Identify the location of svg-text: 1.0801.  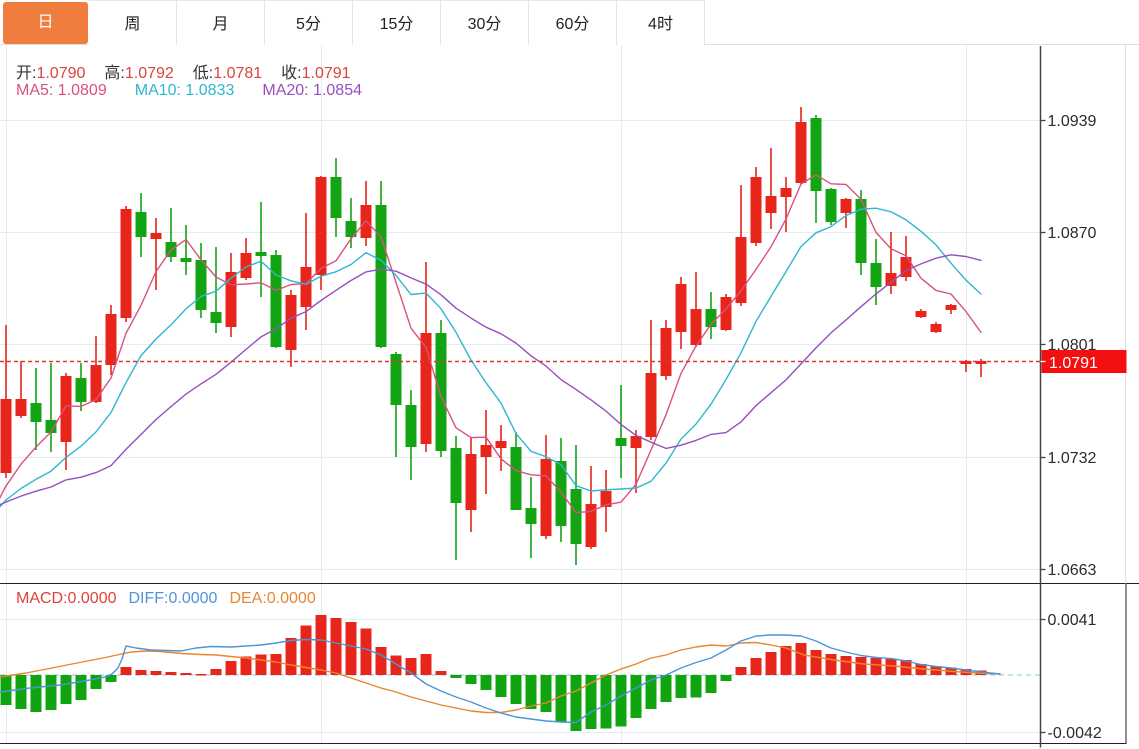
(1072, 345).